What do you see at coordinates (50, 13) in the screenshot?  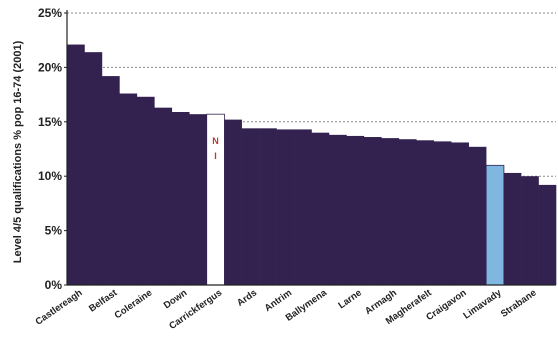 I see `y-tick-label: 25%` at bounding box center [50, 13].